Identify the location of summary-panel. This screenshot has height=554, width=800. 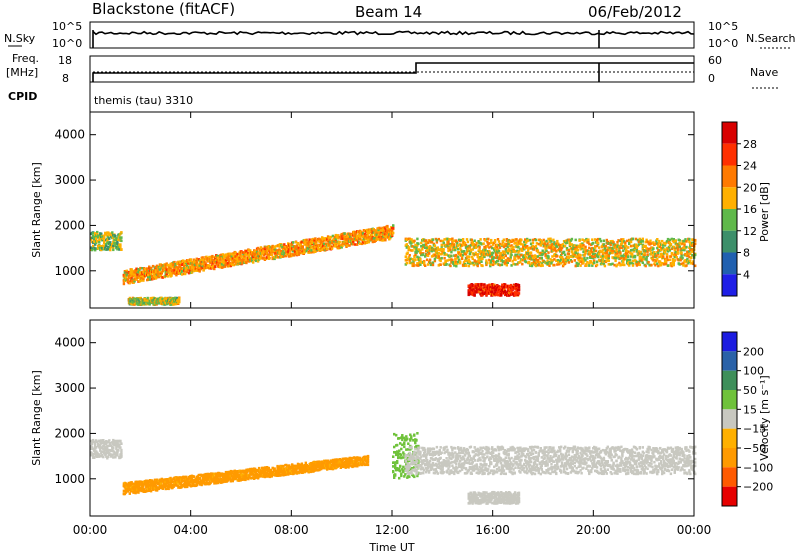
(392, 35).